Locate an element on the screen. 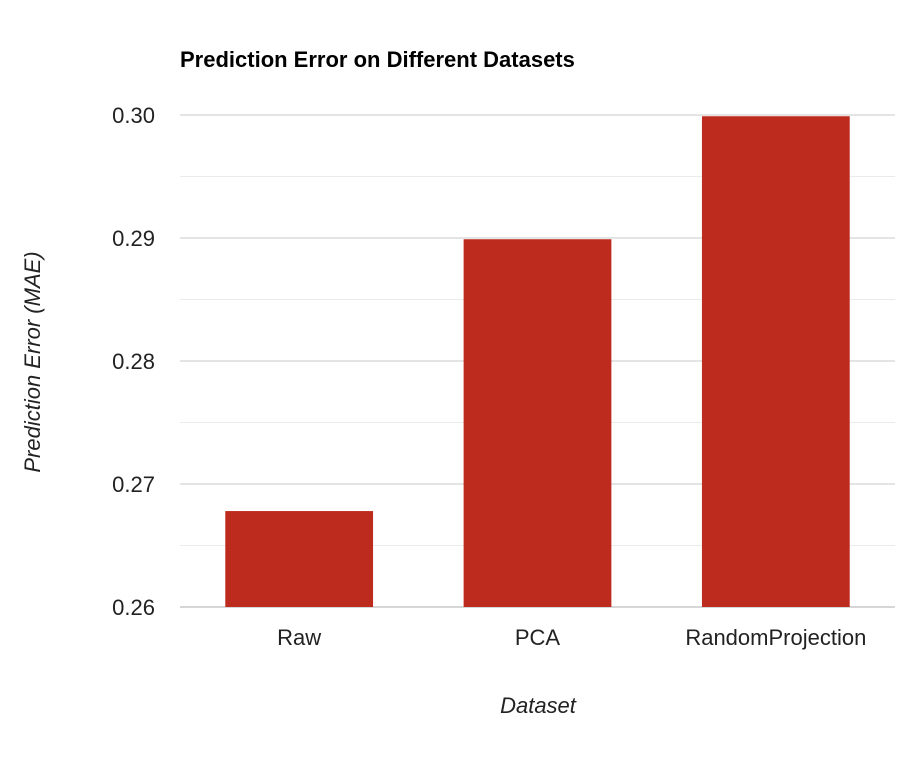 The width and height of the screenshot is (910, 765). x-tick-label: Raw is located at coordinates (299, 637).